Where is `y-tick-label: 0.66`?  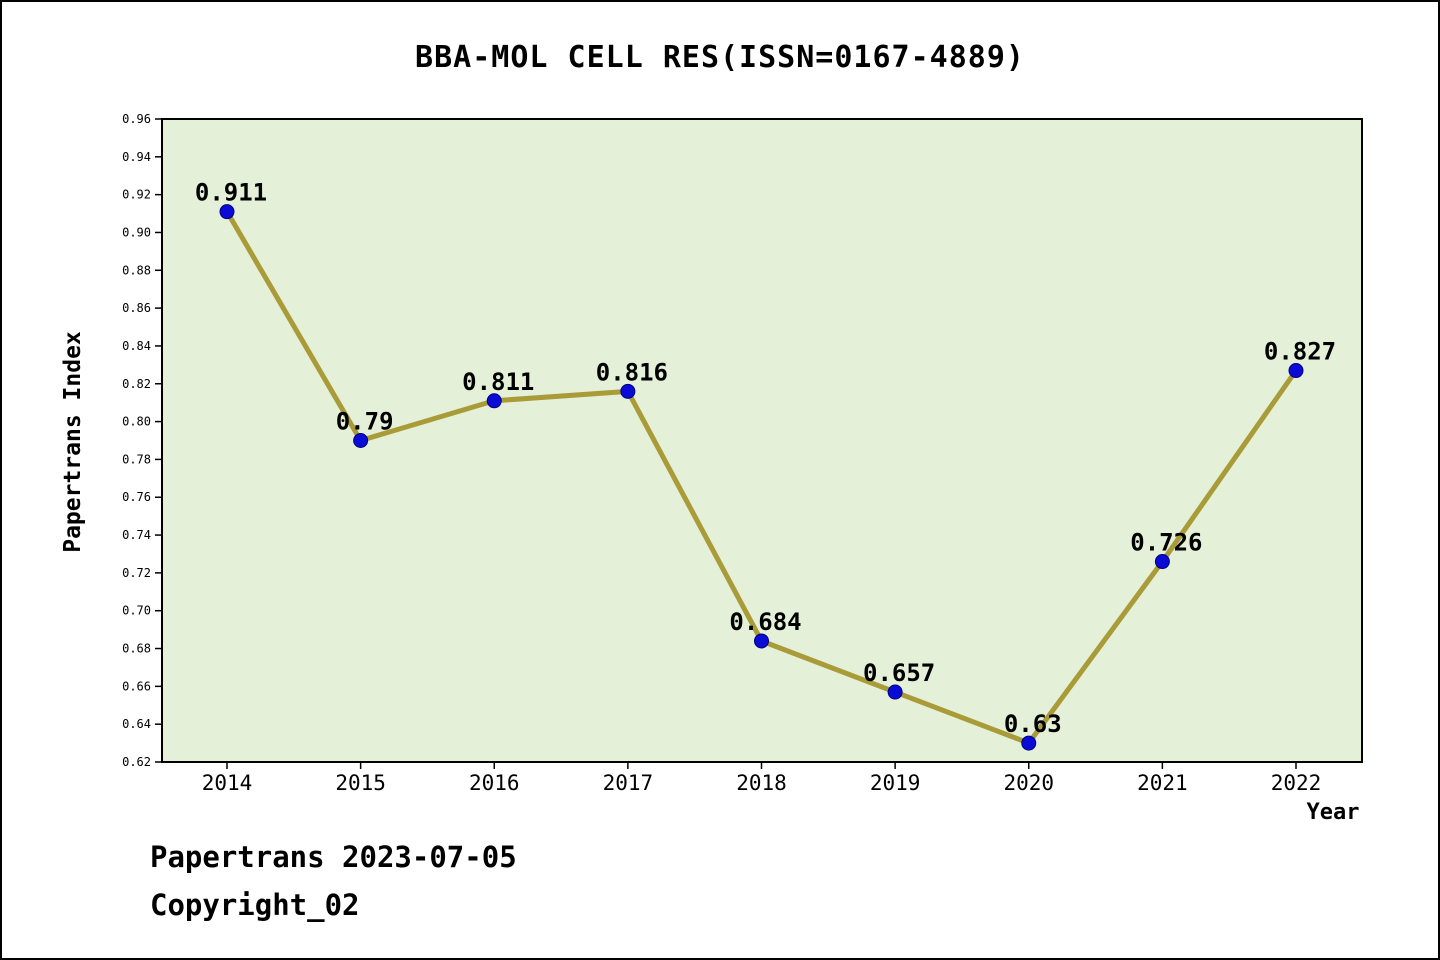 y-tick-label: 0.66 is located at coordinates (136, 686).